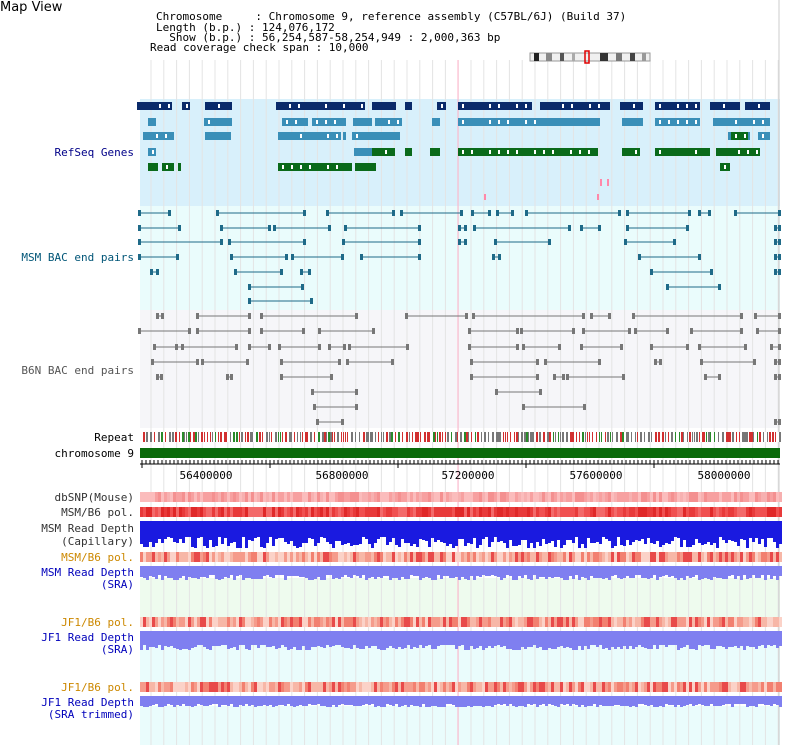 This screenshot has height=745, width=800. What do you see at coordinates (87, 702) in the screenshot?
I see `track-label-jf1-trim: JF1 Read Depth` at bounding box center [87, 702].